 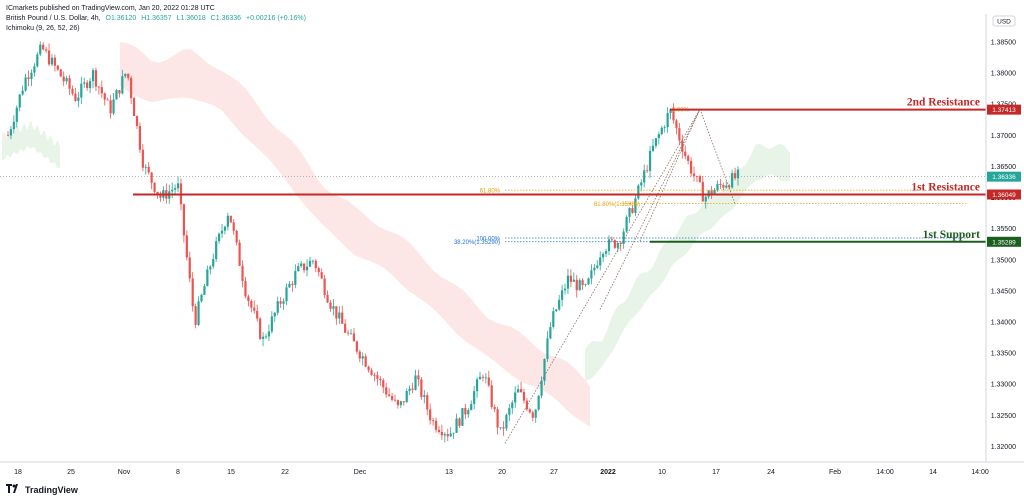 I want to click on x-tick-label: 25, so click(x=71, y=472).